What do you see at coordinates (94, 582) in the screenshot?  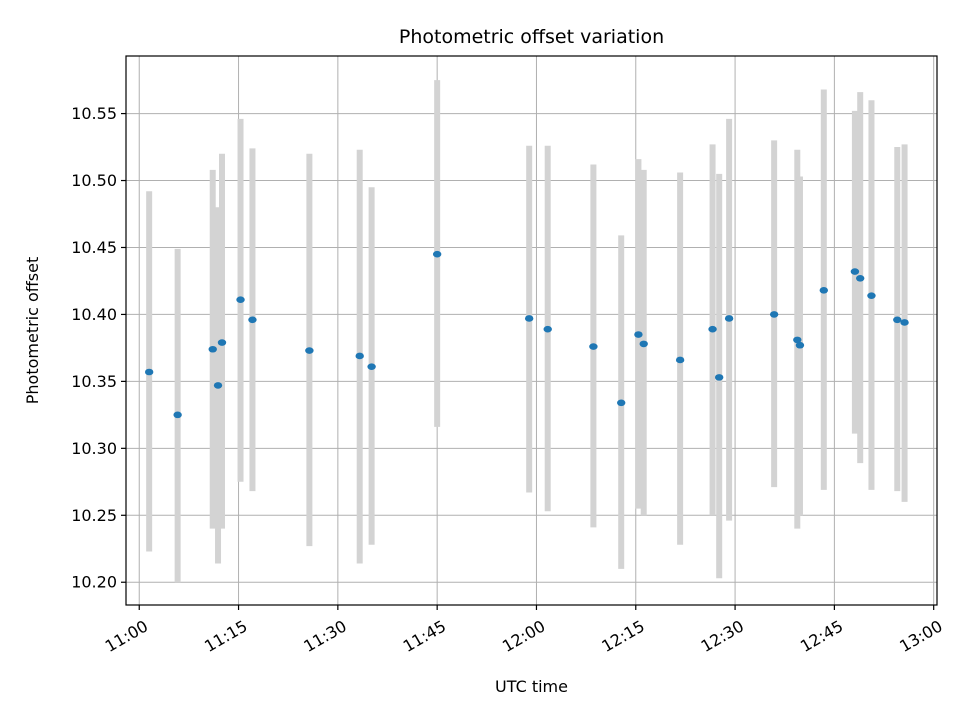 I see `y-tick-label: 10.20` at bounding box center [94, 582].